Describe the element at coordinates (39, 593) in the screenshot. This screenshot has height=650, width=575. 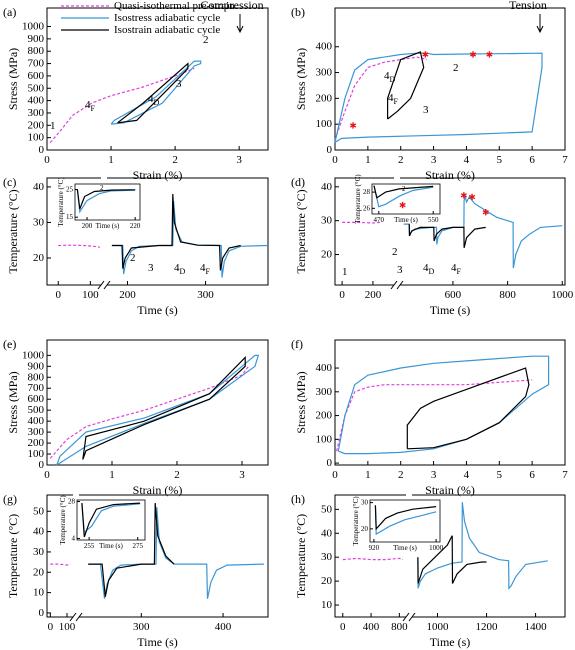
I see `y-tick-label: 10` at that location.